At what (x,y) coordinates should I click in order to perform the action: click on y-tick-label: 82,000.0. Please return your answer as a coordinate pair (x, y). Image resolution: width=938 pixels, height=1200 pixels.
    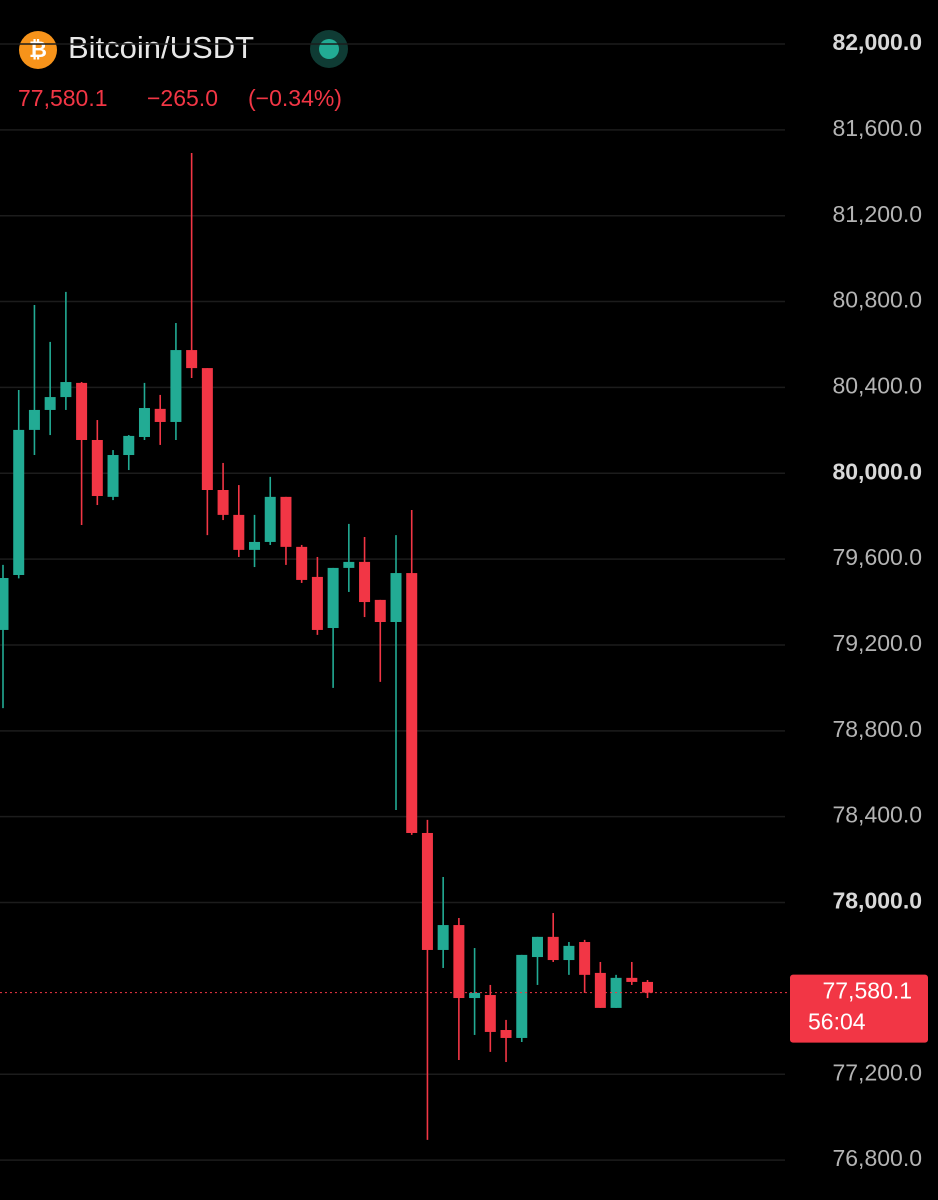
    Looking at the image, I should click on (877, 42).